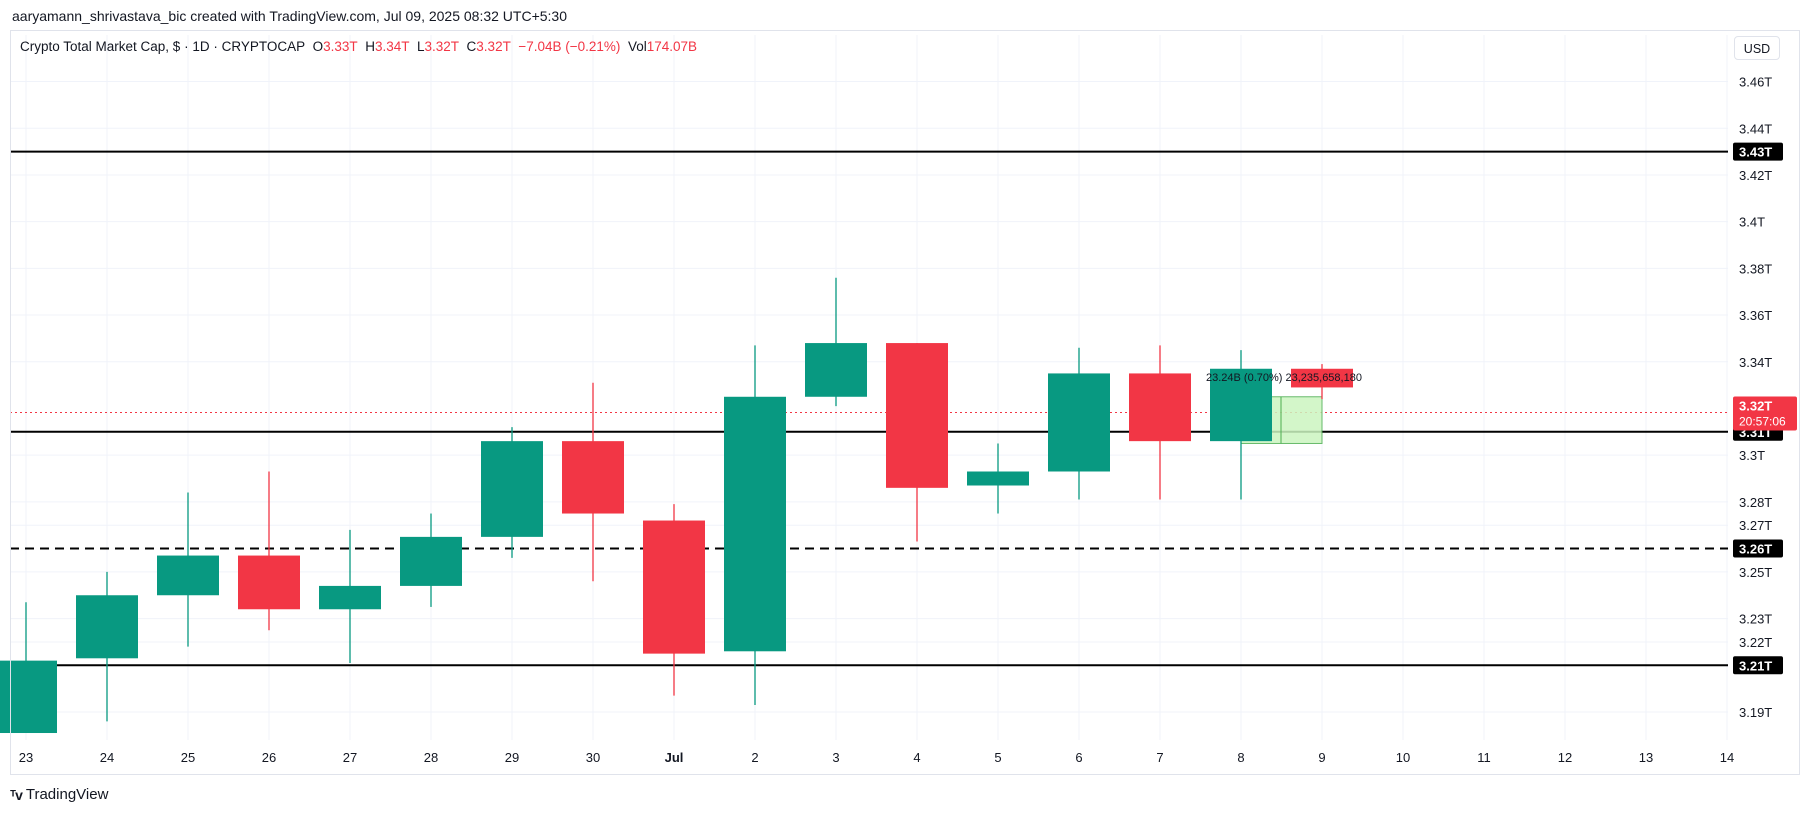 Image resolution: width=1814 pixels, height=816 pixels. I want to click on x-tick-label: 9, so click(1321, 757).